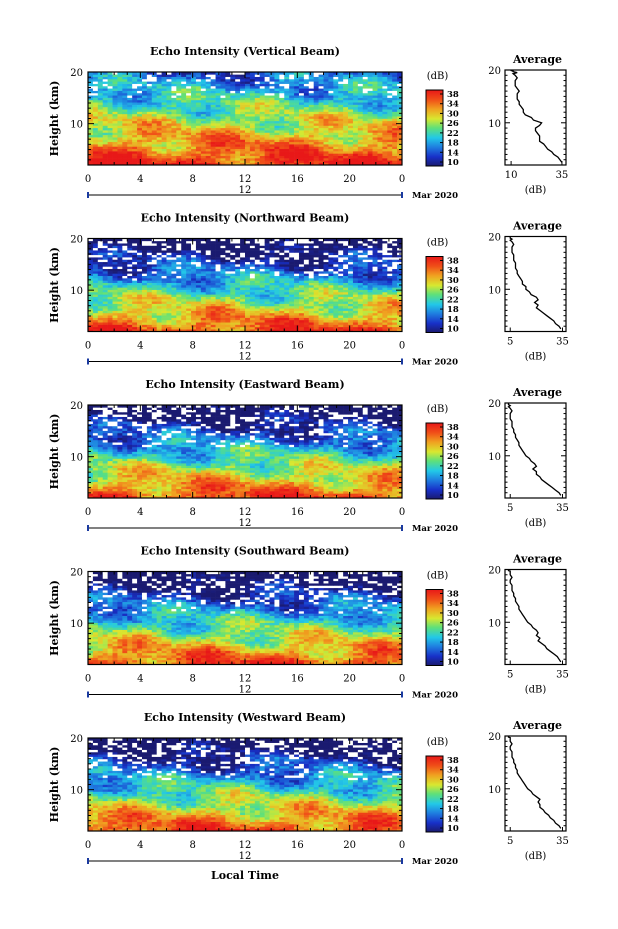 The width and height of the screenshot is (618, 929). What do you see at coordinates (453, 163) in the screenshot?
I see `colorbar-tick-label: 10` at bounding box center [453, 163].